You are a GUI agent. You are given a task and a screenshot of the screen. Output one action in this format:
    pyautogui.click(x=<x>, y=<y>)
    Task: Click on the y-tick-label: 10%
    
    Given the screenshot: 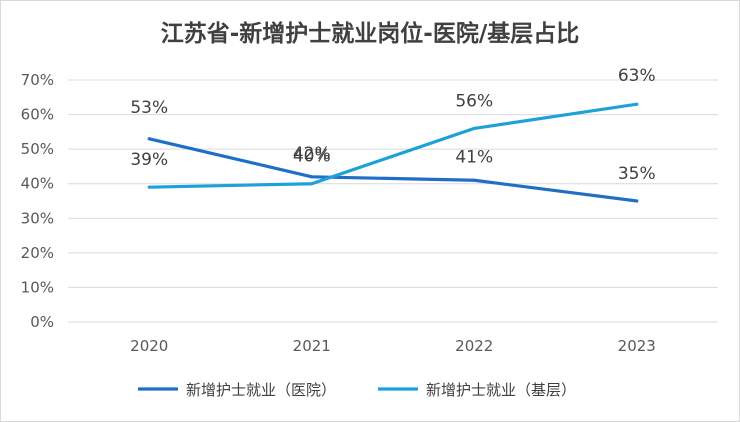 What is the action you would take?
    pyautogui.click(x=37, y=287)
    